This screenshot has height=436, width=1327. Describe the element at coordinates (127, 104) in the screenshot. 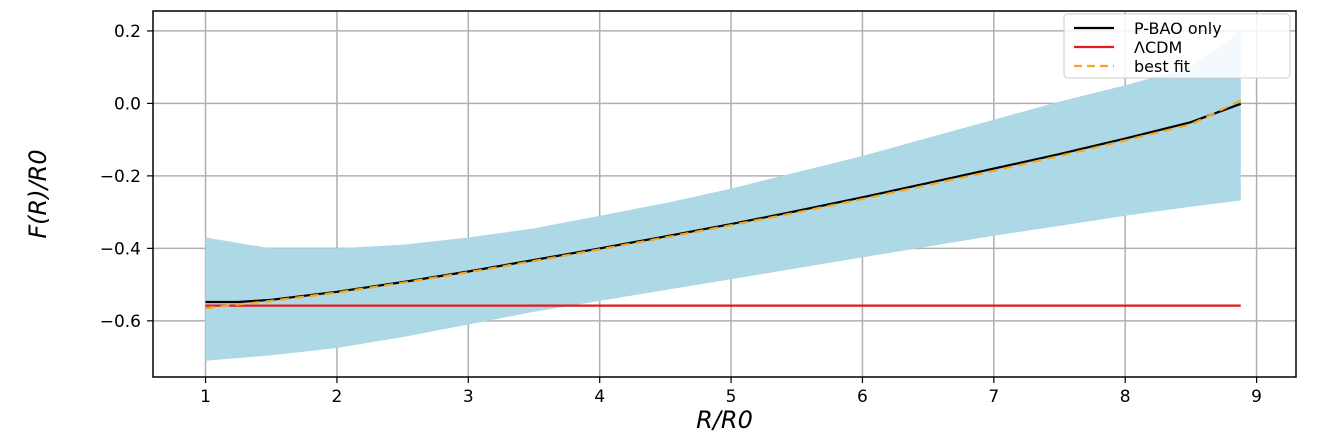

I see `y-tick-label: 0.0` at that location.